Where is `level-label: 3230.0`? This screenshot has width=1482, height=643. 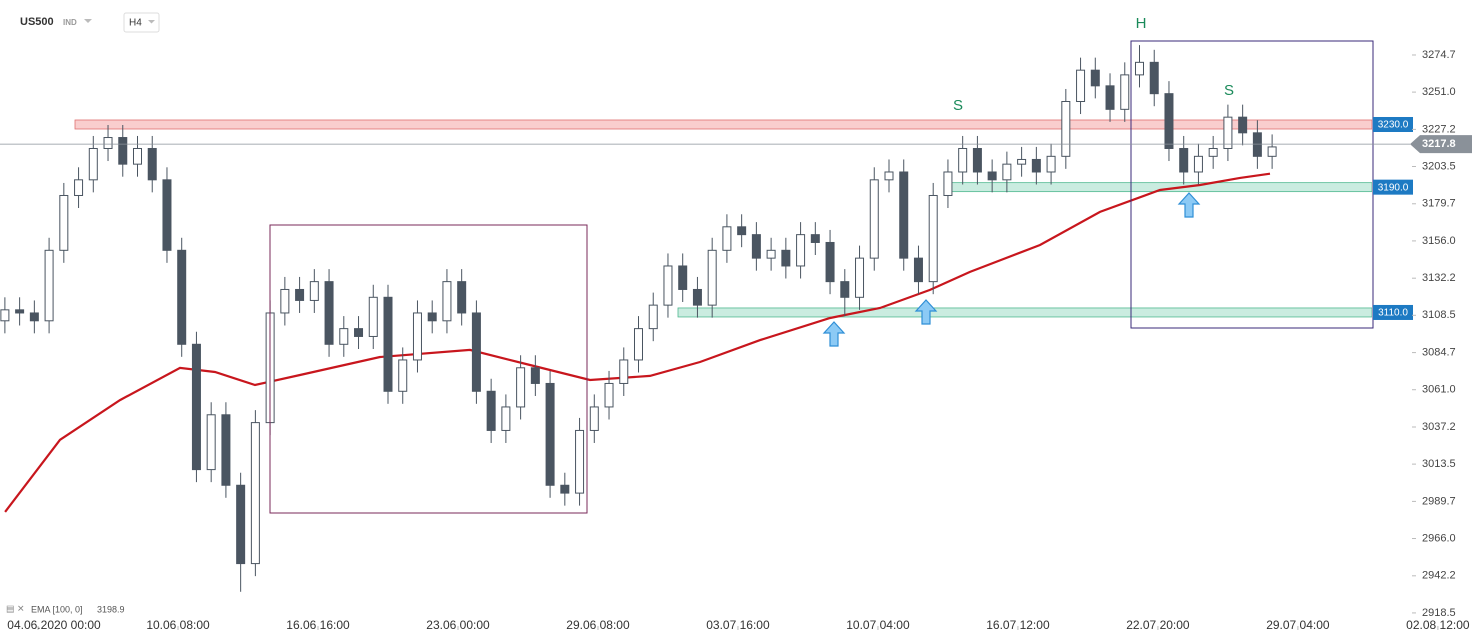 level-label: 3230.0 is located at coordinates (1393, 125).